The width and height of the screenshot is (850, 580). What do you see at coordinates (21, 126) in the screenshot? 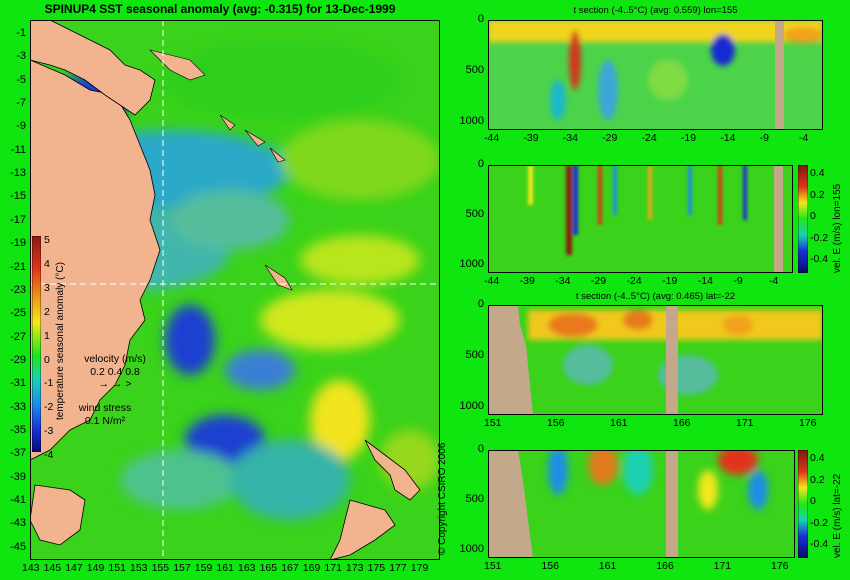
I see `map-y-tick: -9` at bounding box center [21, 126].